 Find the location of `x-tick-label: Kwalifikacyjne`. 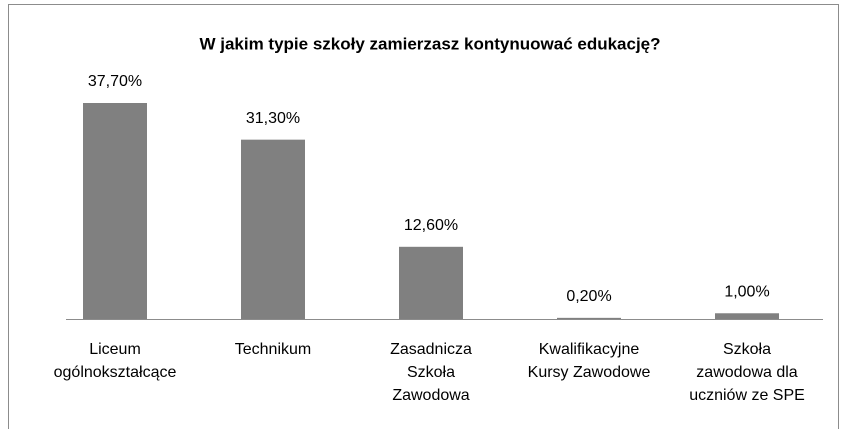

x-tick-label: Kwalifikacyjne is located at coordinates (589, 349).